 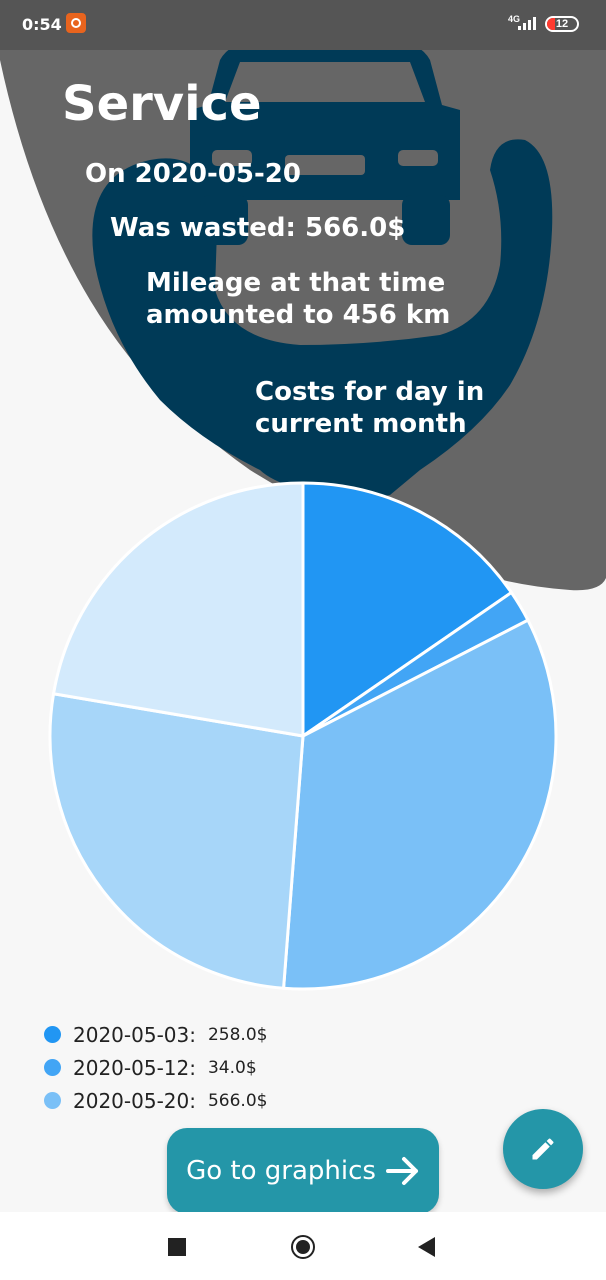 I want to click on pencil-icon, so click(x=543, y=1149).